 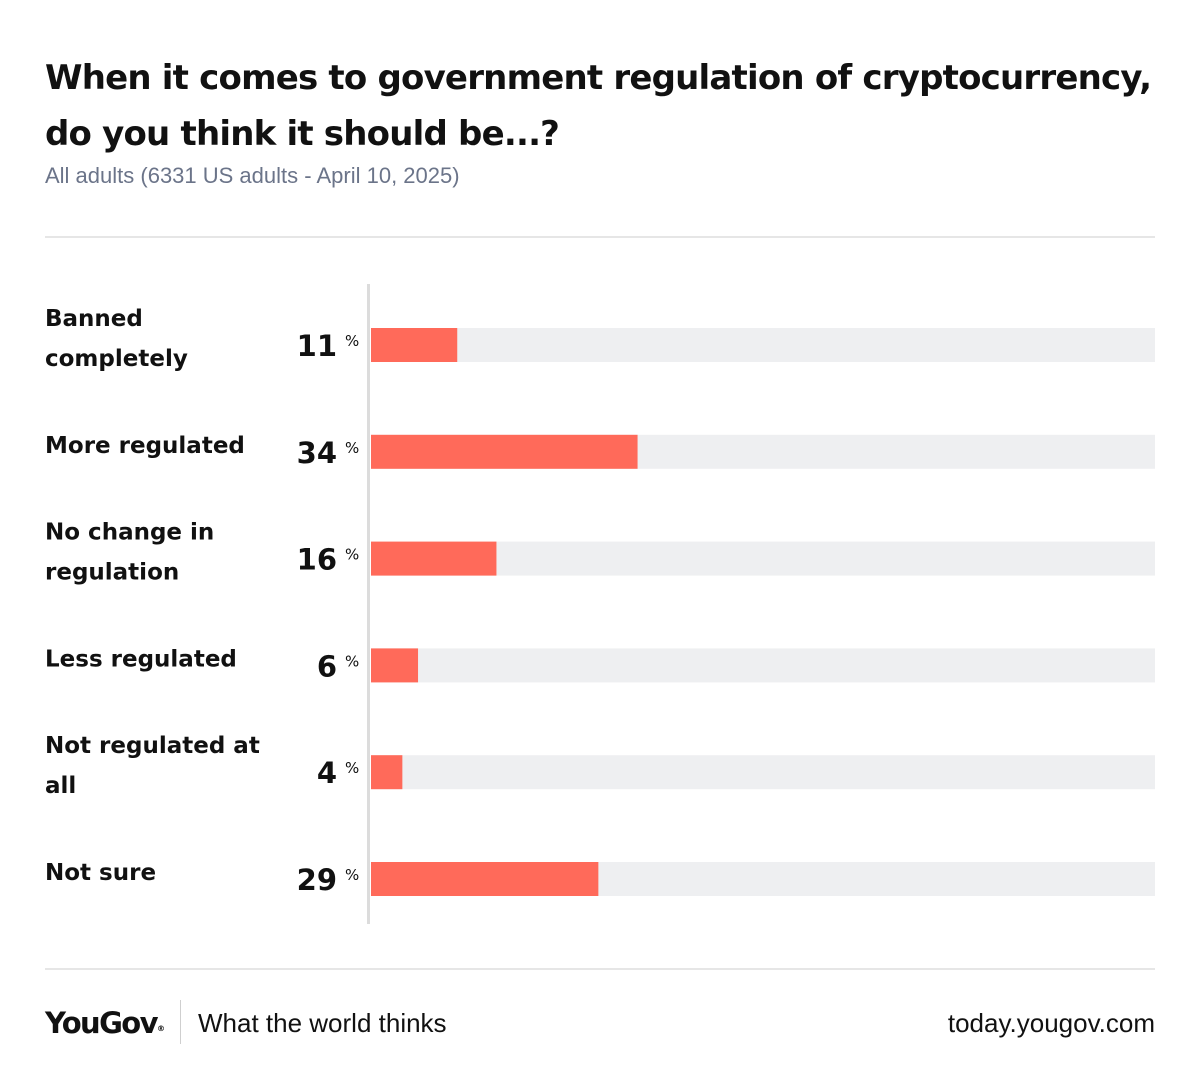 What do you see at coordinates (141, 659) in the screenshot?
I see `category-label: Less regulated` at bounding box center [141, 659].